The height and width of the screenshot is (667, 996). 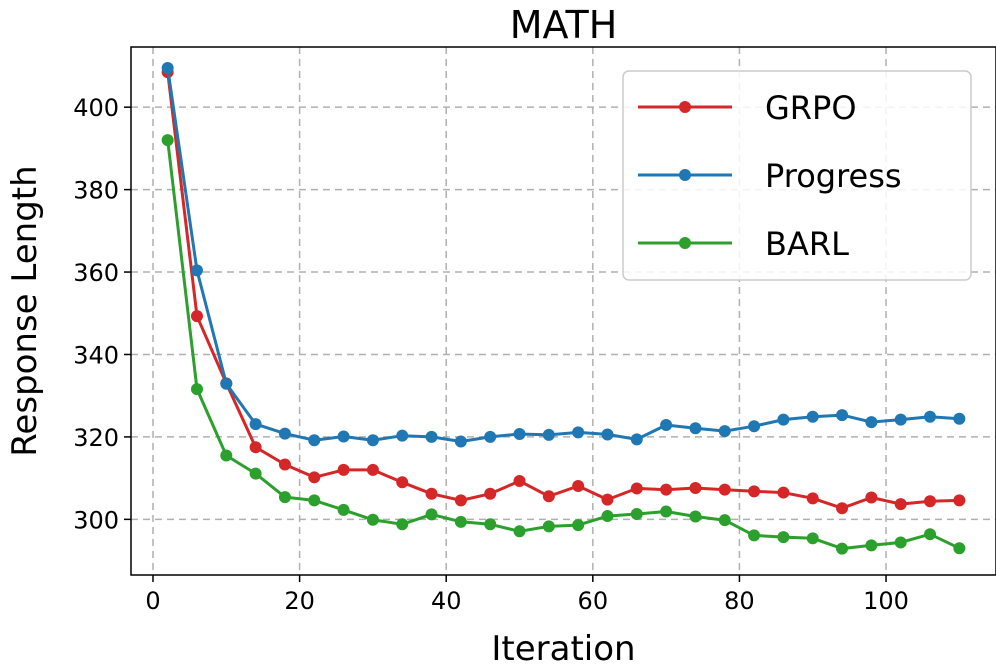 What do you see at coordinates (811, 108) in the screenshot?
I see `legend-label: GRPO` at bounding box center [811, 108].